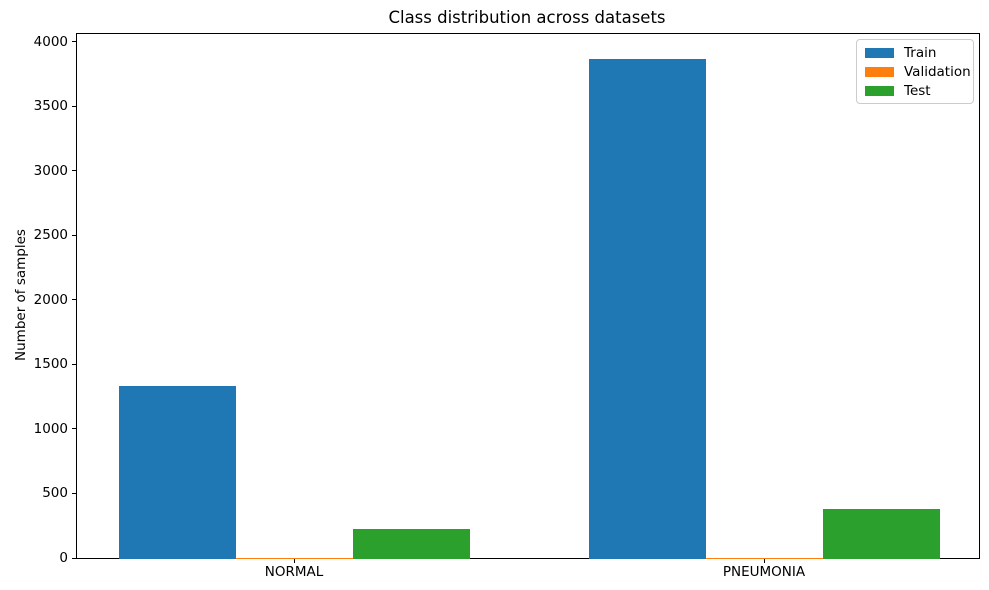 Image resolution: width=989 pixels, height=590 pixels. What do you see at coordinates (879, 52) in the screenshot?
I see `legend-swatch-train` at bounding box center [879, 52].